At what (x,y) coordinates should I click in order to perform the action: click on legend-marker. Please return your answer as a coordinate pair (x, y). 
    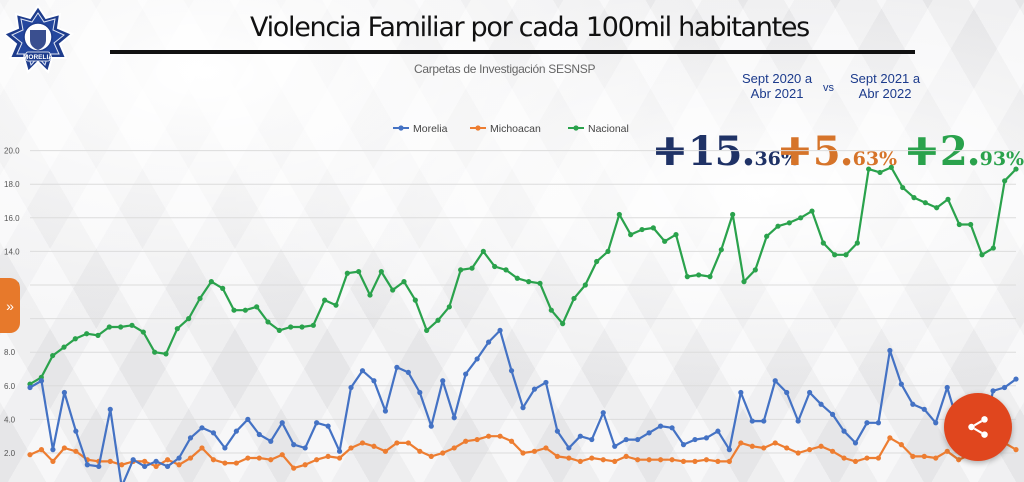
    Looking at the image, I should click on (478, 128).